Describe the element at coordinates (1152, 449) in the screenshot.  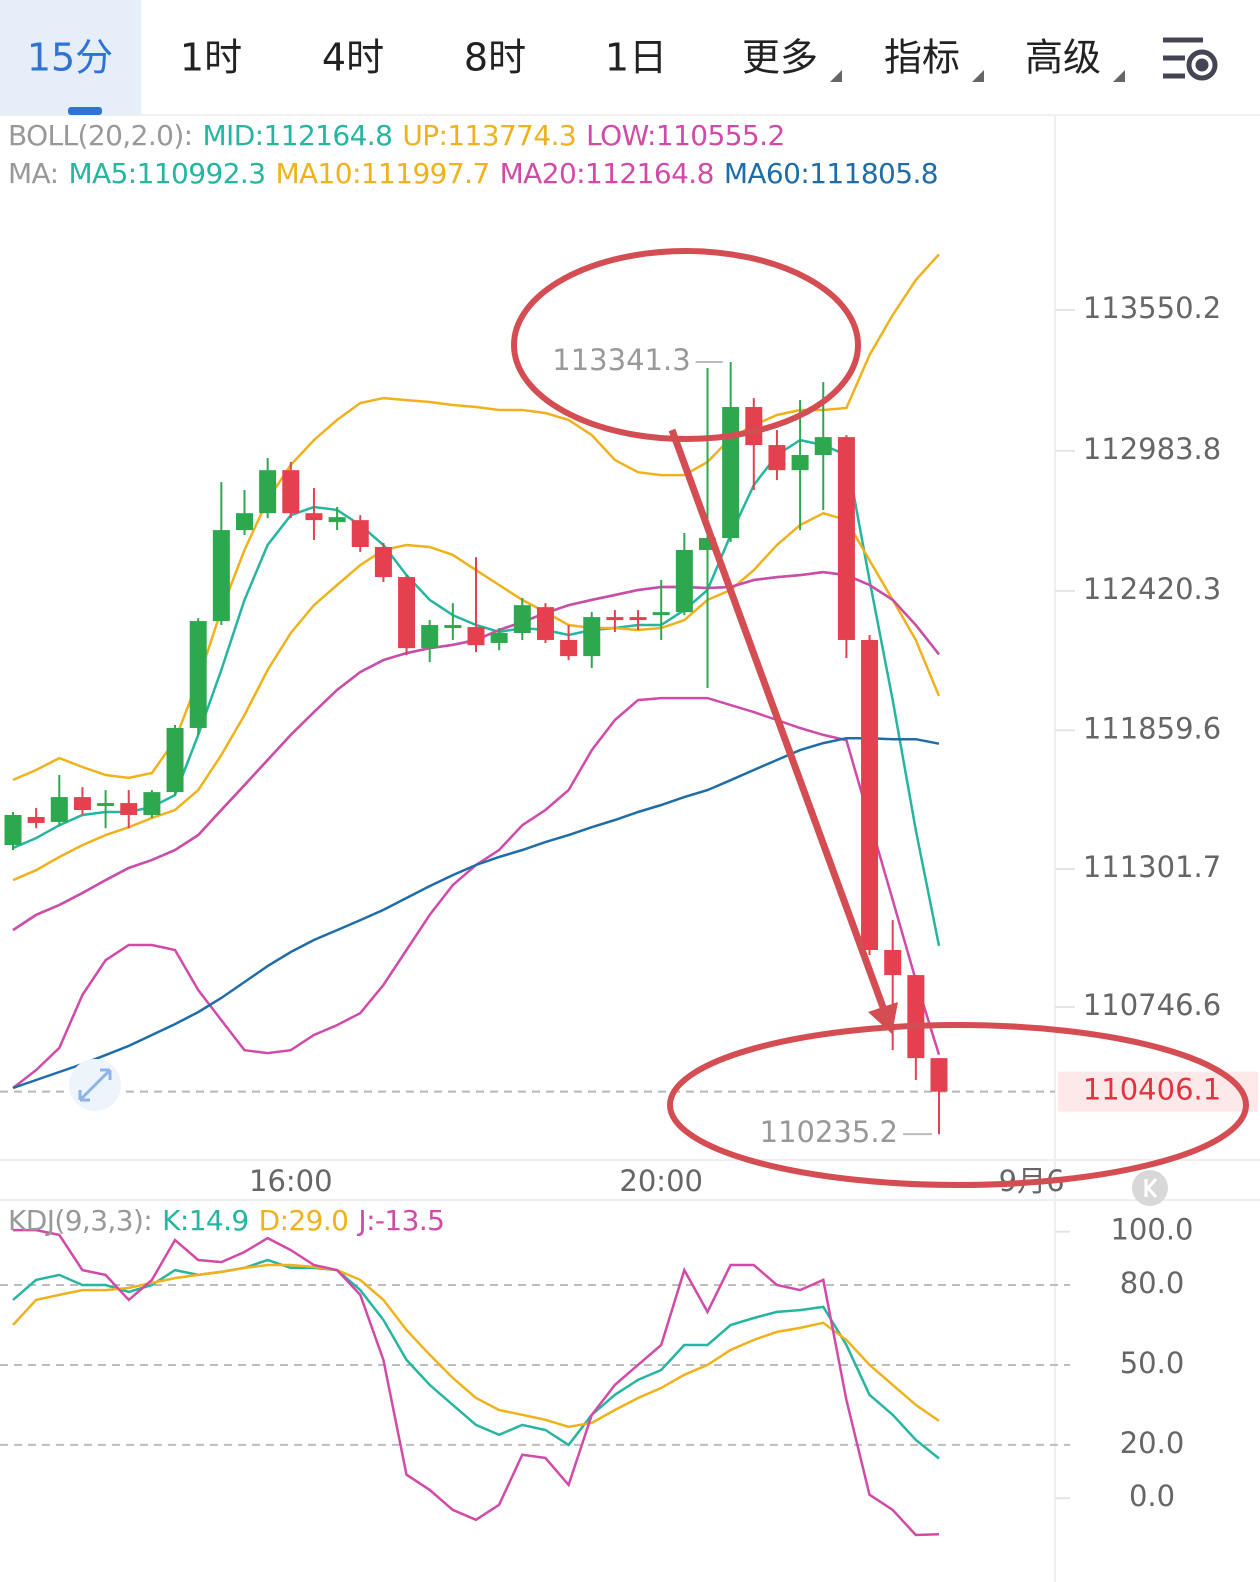
I see `y-tick-label: 112983.8` at that location.